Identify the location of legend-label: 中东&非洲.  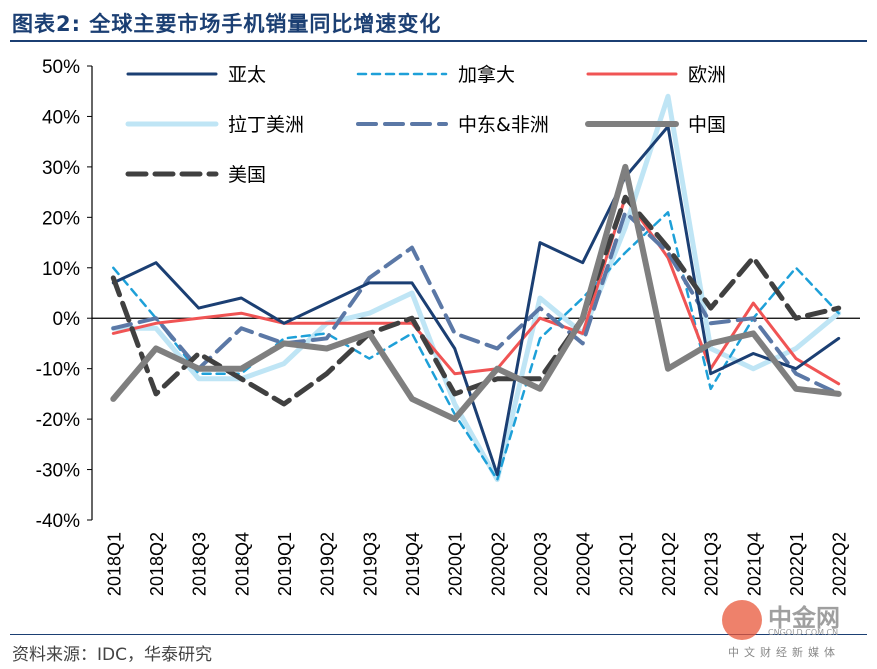
(503, 125).